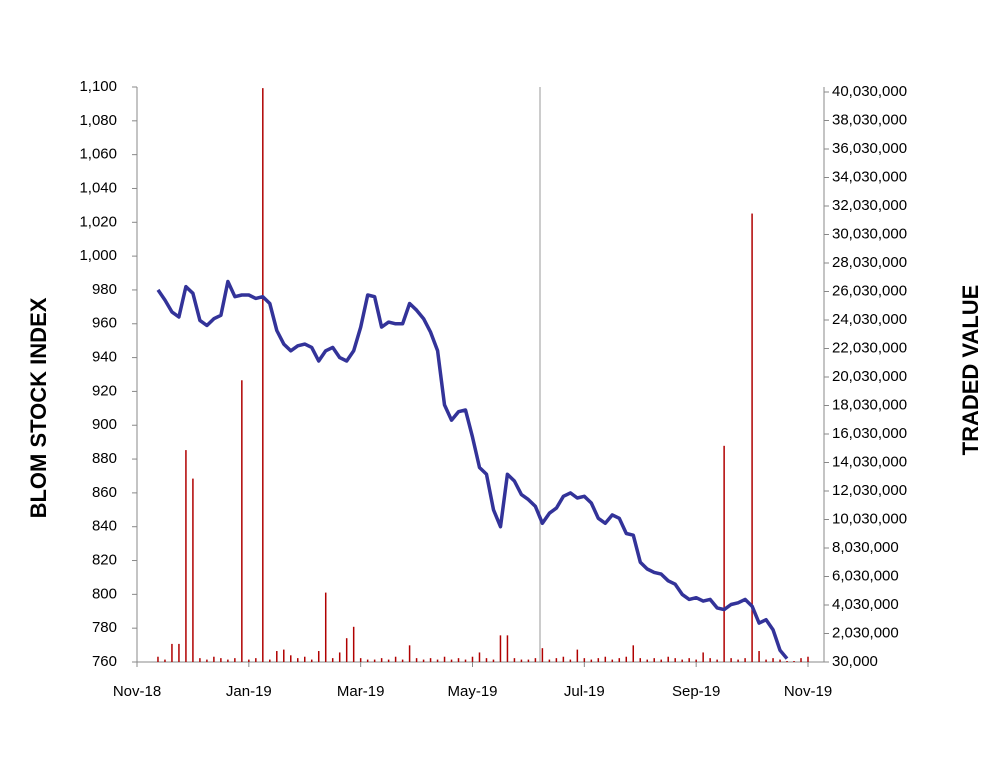 The width and height of the screenshot is (1004, 783). I want to click on y2-tick-label: 14,030,000, so click(869, 461).